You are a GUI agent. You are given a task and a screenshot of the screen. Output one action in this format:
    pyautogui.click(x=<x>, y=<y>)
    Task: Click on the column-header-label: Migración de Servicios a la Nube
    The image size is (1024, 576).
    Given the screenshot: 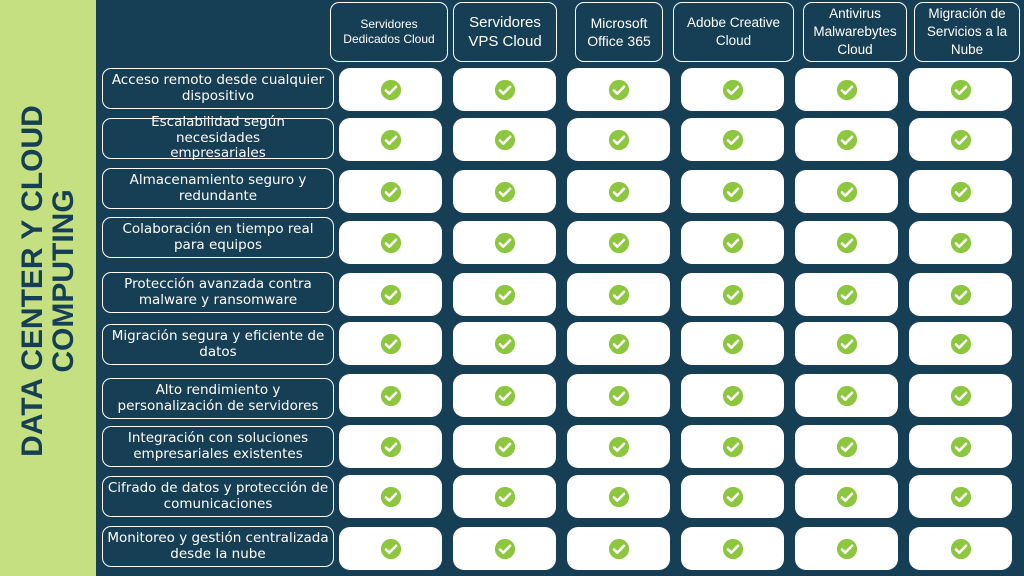 What is the action you would take?
    pyautogui.click(x=967, y=31)
    